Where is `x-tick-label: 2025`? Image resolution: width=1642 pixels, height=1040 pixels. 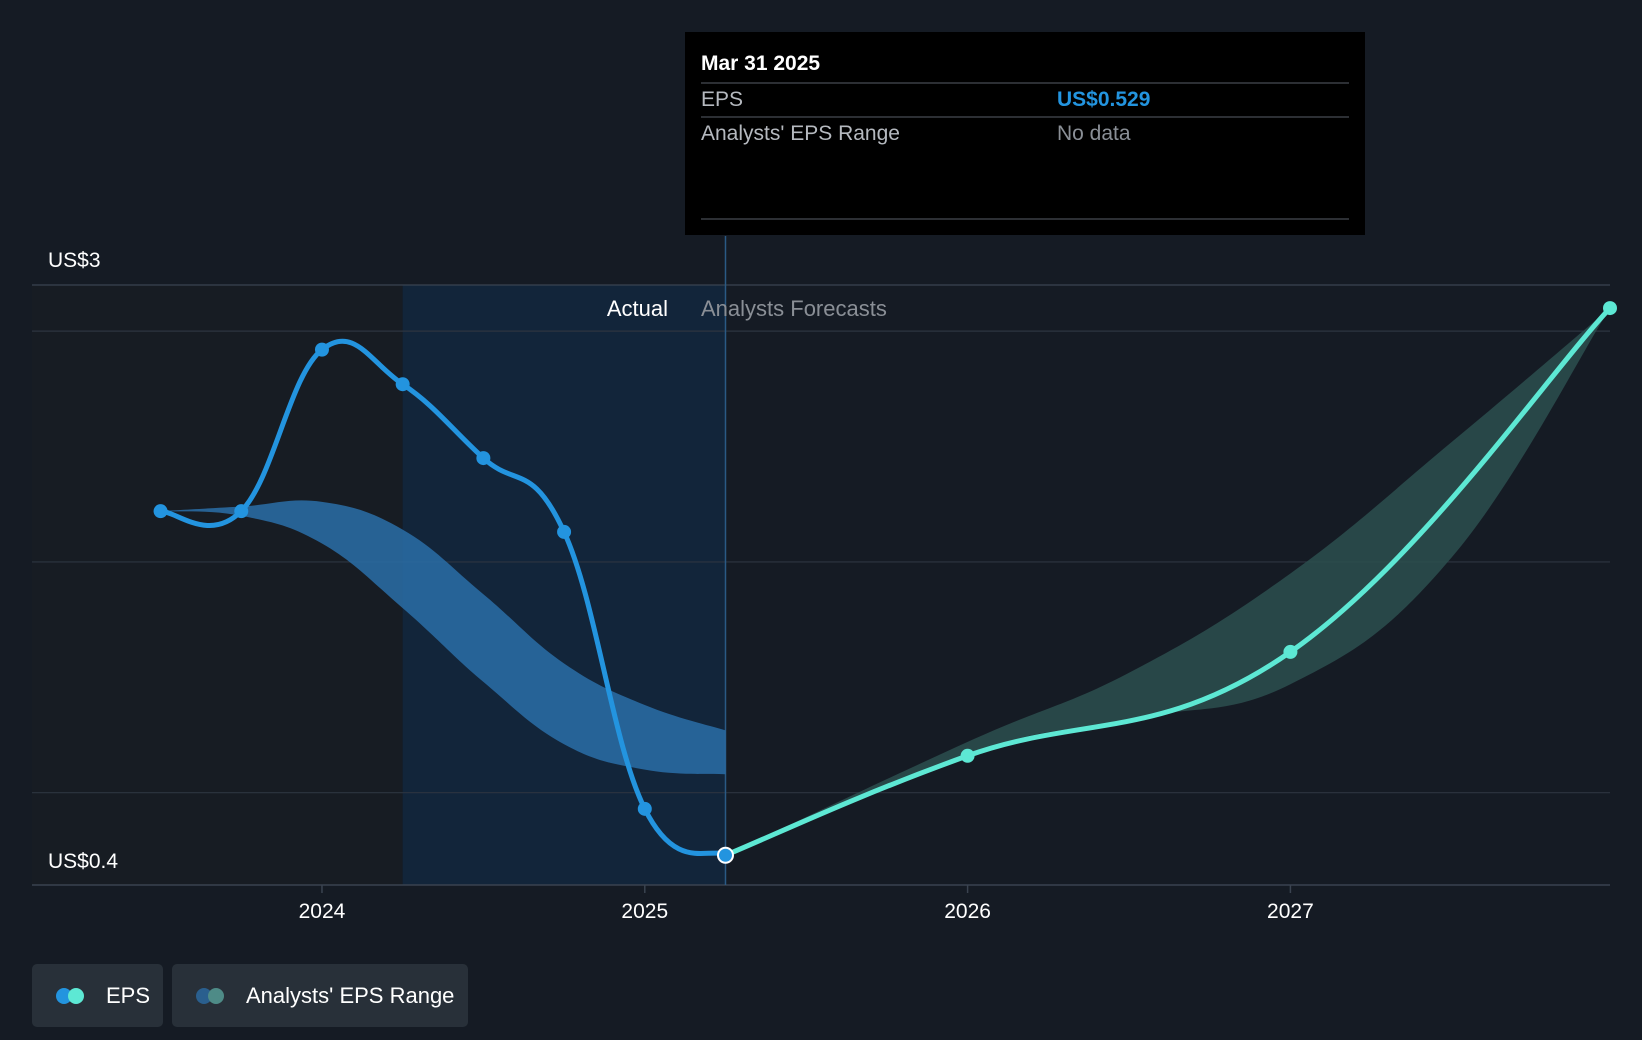 x-tick-label: 2025 is located at coordinates (644, 911).